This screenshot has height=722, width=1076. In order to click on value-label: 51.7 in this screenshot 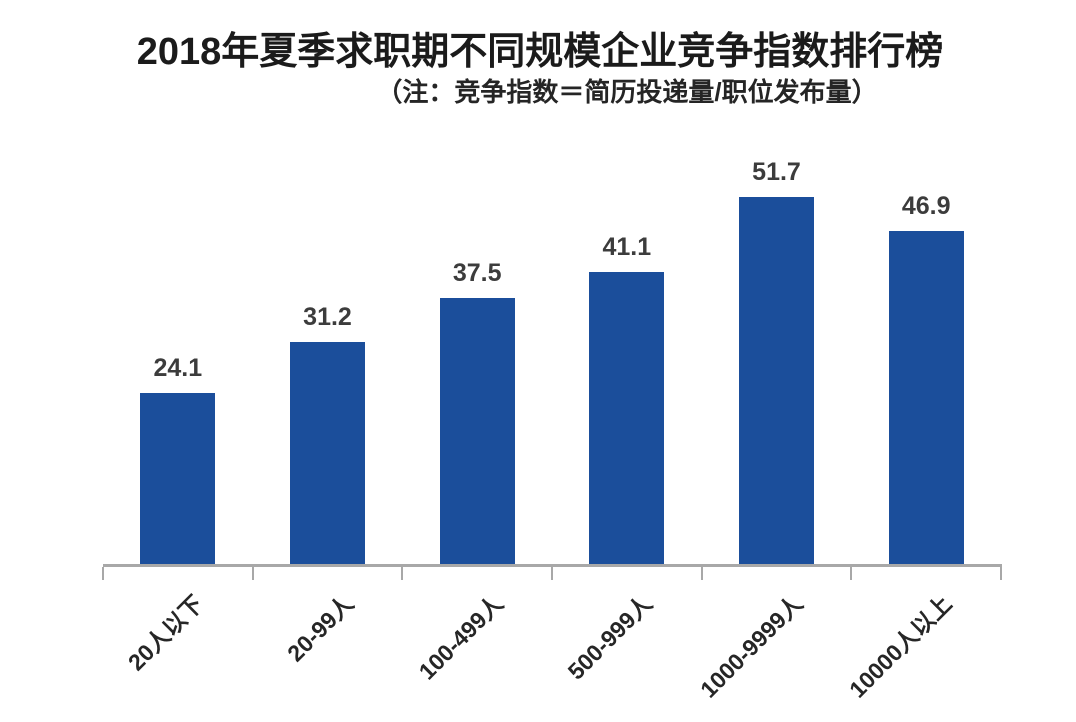, I will do `click(776, 172)`.